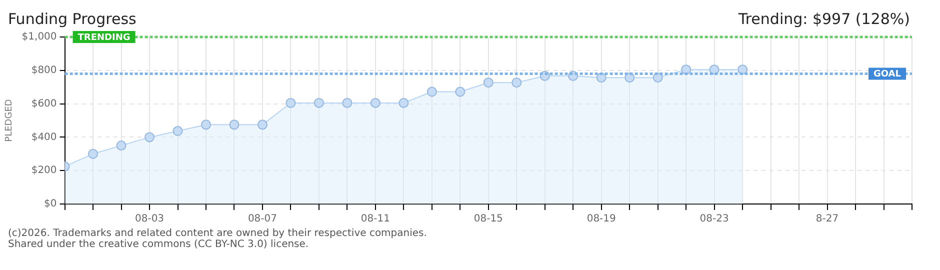  I want to click on y-tick-label: $600, so click(44, 104).